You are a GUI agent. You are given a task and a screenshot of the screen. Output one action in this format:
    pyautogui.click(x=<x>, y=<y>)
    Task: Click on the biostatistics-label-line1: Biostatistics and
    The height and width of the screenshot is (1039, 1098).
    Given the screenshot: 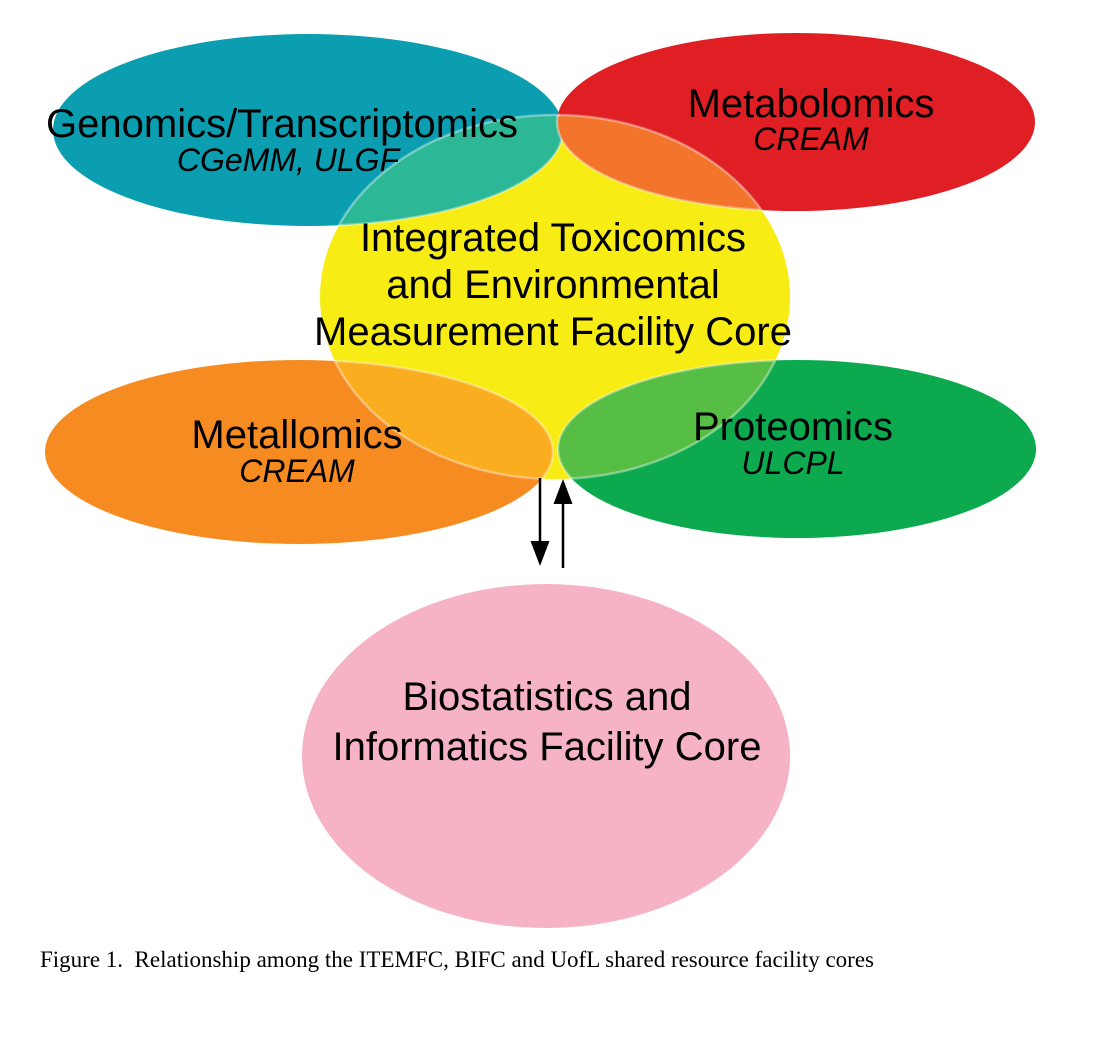 What is the action you would take?
    pyautogui.click(x=546, y=697)
    